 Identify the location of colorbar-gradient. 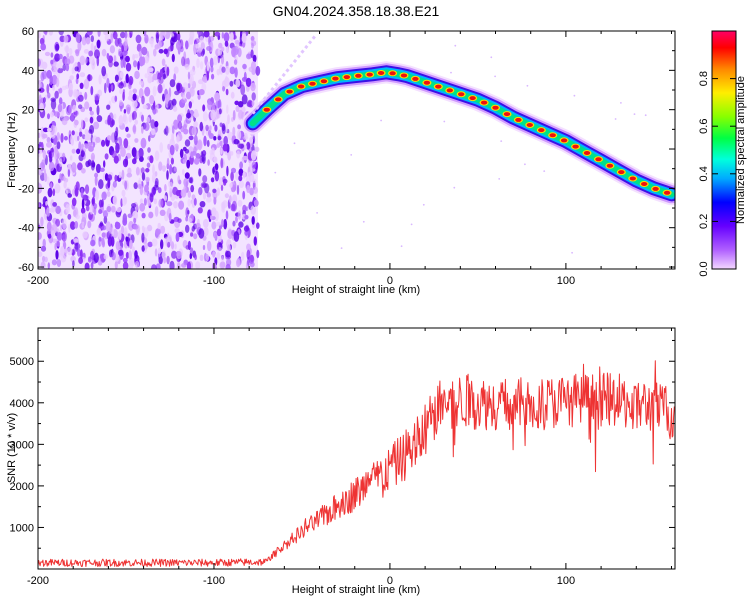
(724, 150).